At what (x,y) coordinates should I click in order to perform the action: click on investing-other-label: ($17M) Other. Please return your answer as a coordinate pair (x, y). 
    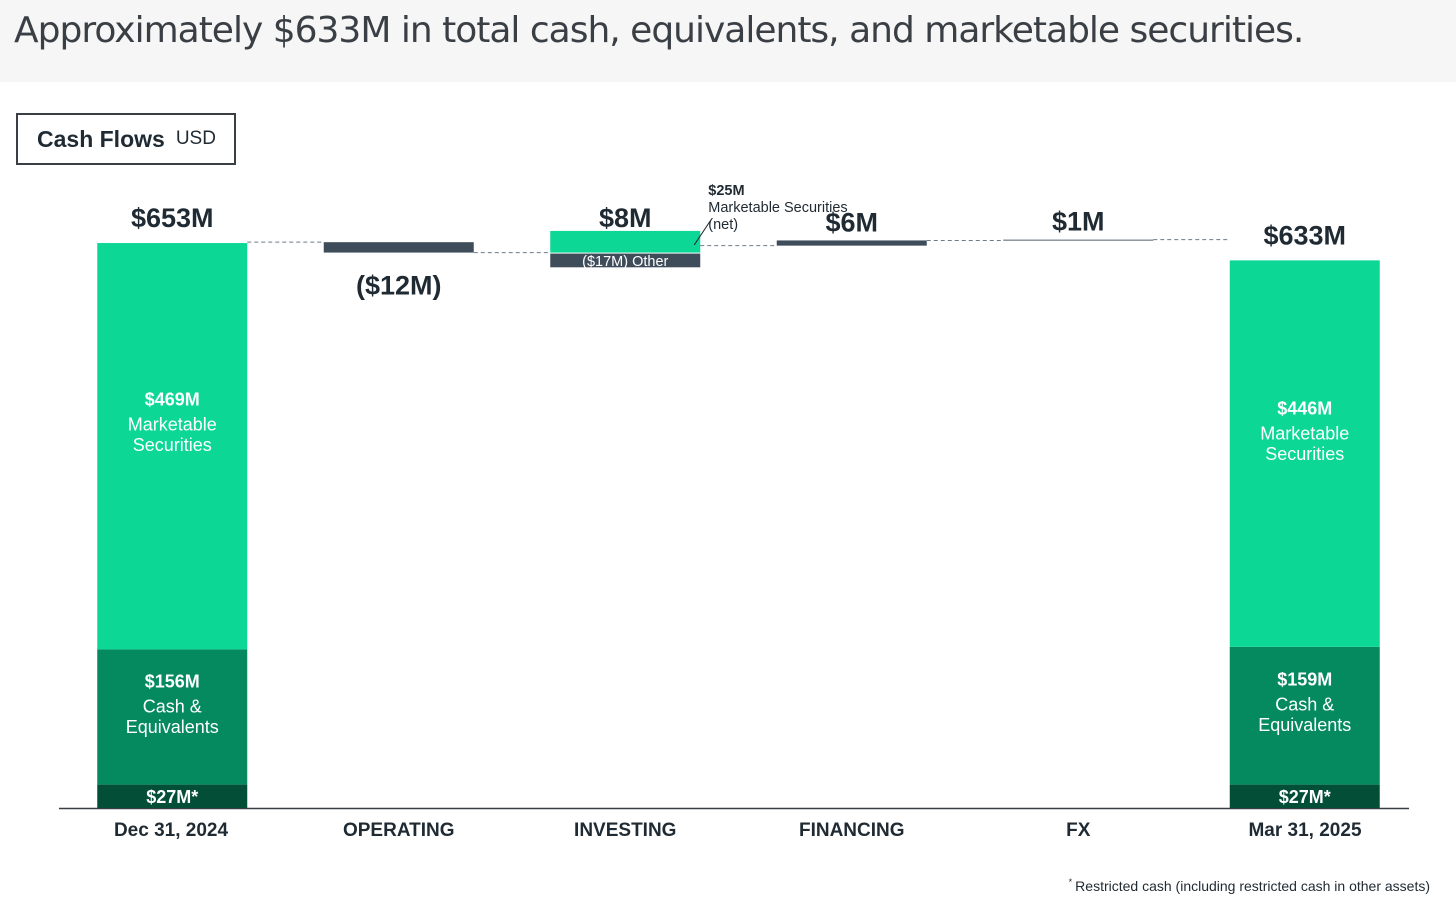
    Looking at the image, I should click on (625, 262).